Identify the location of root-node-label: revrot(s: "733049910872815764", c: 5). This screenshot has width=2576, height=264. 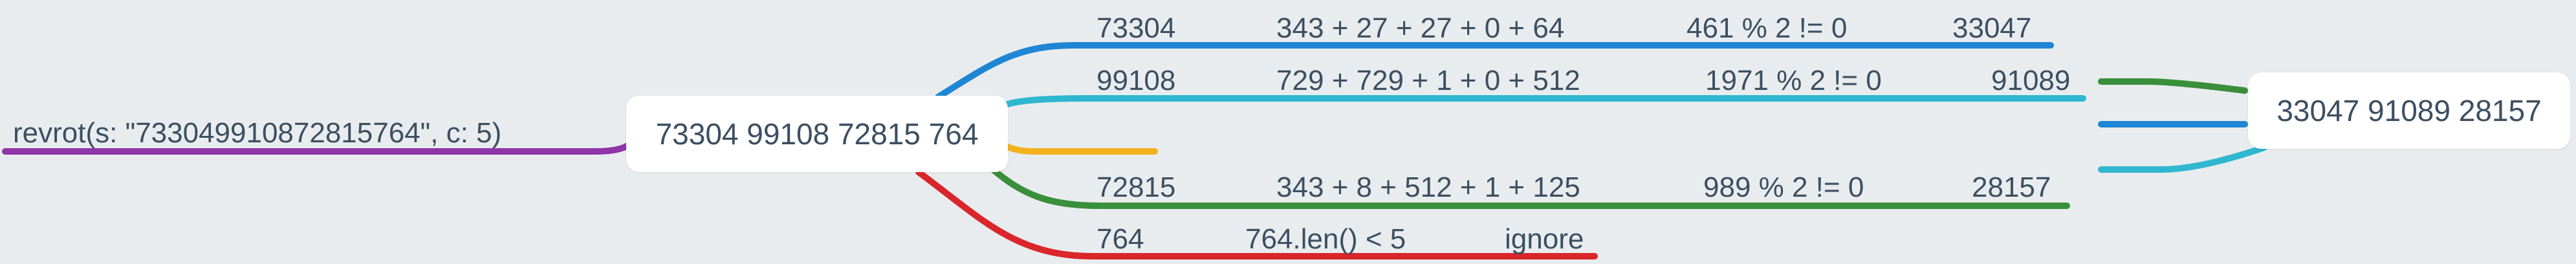
(257, 133).